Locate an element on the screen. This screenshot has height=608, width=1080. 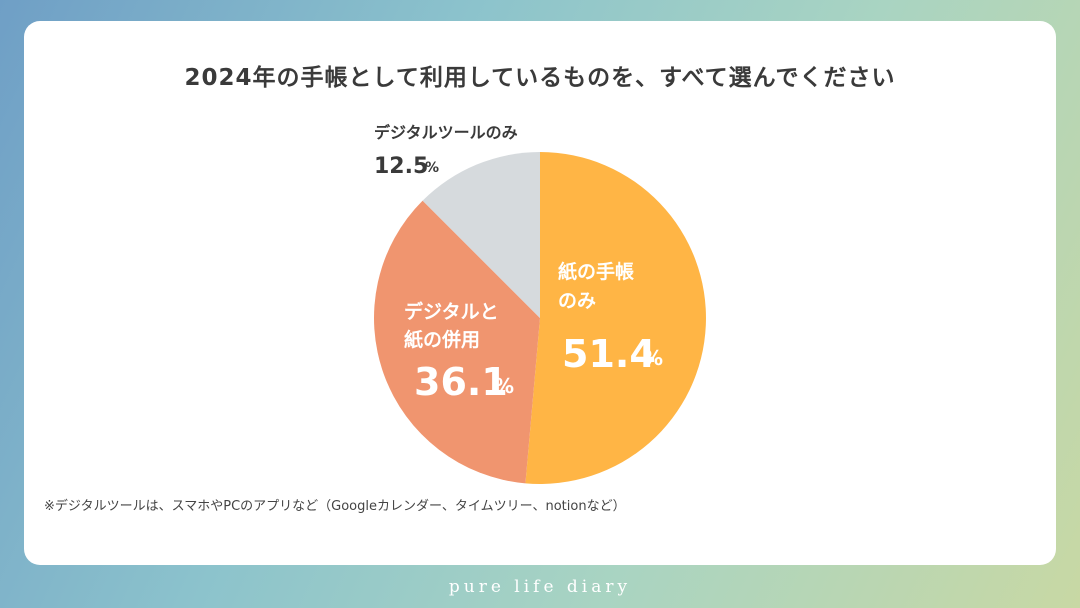
slice-label-paper-line1: 紙の手帳 is located at coordinates (596, 271).